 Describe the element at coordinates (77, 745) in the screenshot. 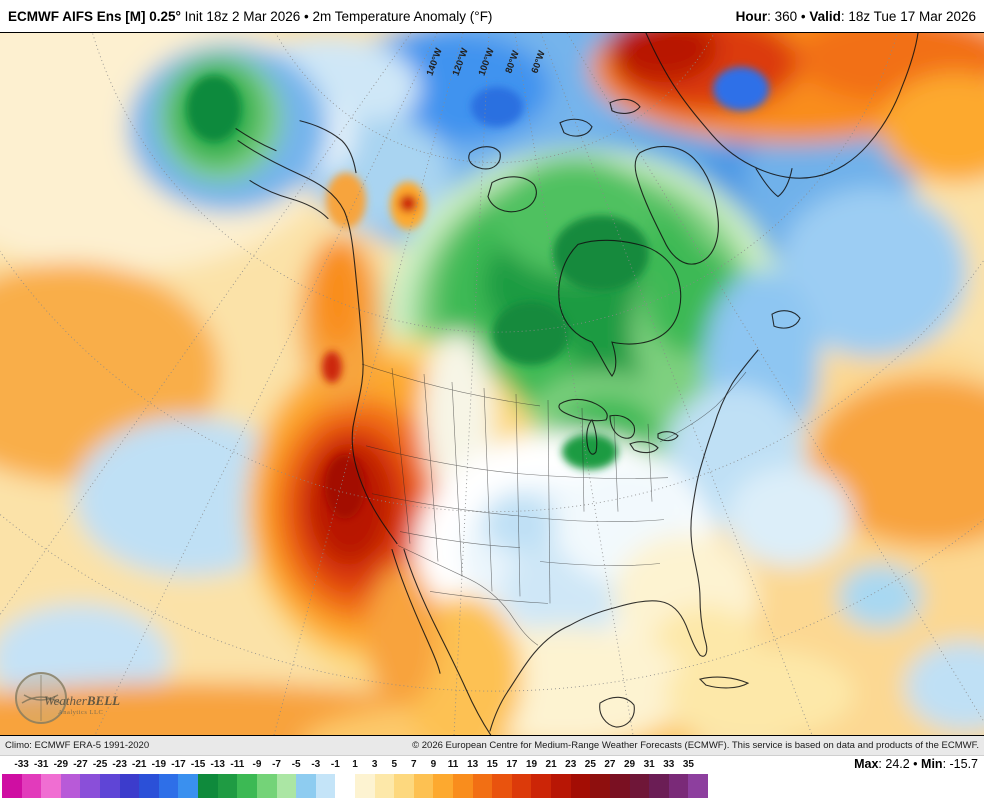

I see `climo-note: Climo: ECMWF ERA-5 1991-2020` at that location.